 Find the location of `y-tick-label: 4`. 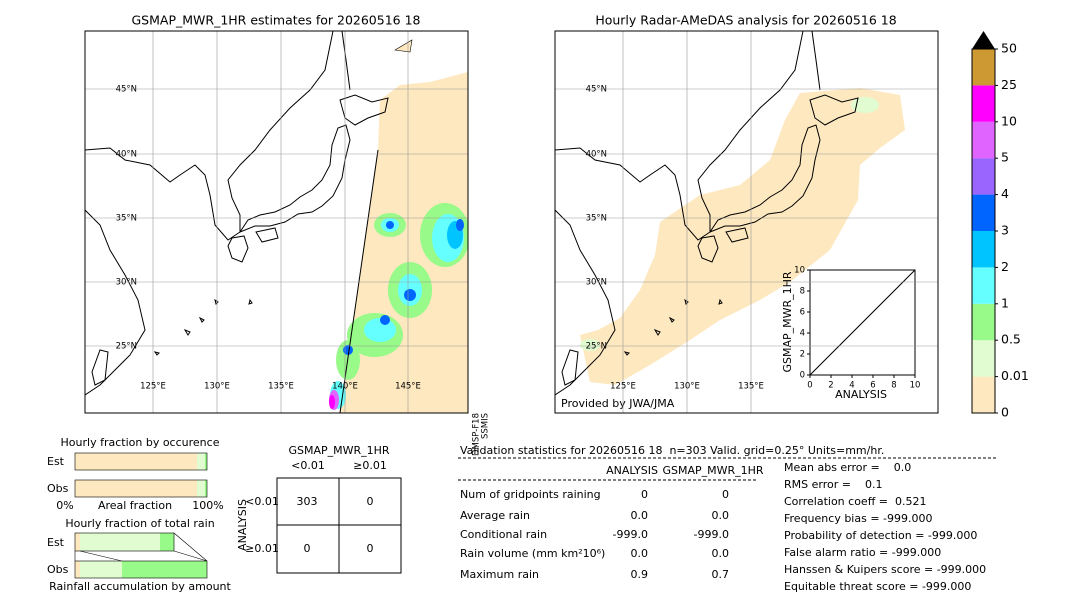

y-tick-label: 4 is located at coordinates (802, 334).